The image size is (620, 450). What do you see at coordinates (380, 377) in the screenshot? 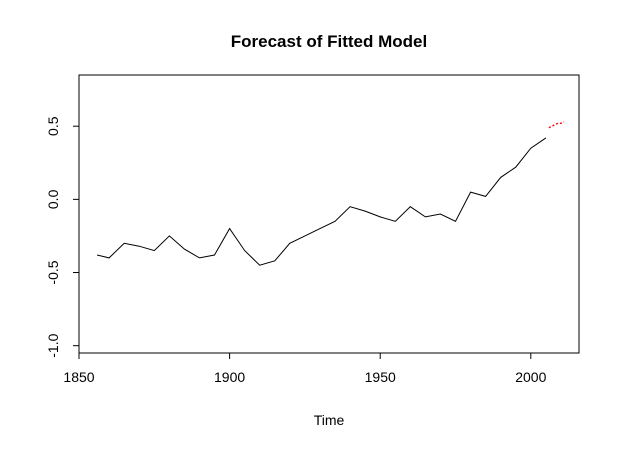
I see `x-tick-label: 1950` at bounding box center [380, 377].